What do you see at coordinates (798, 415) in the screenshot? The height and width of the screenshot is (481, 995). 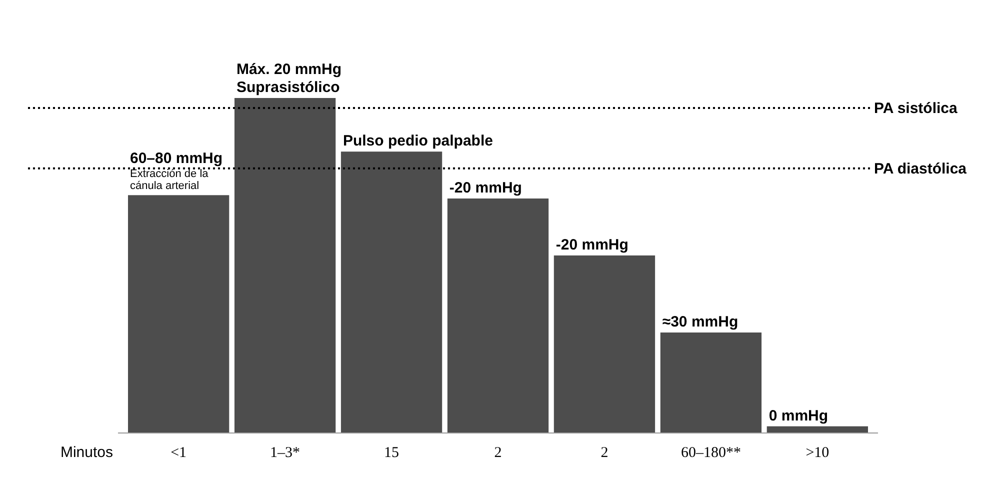 I see `annotation: 0 mmHg` at bounding box center [798, 415].